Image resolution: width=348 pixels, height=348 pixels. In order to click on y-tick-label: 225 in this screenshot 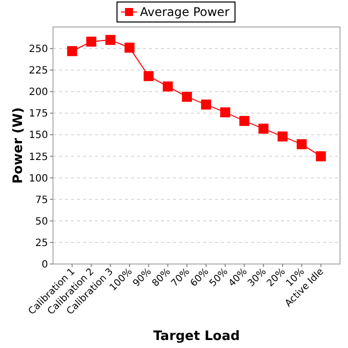, I will do `click(38, 71)`.